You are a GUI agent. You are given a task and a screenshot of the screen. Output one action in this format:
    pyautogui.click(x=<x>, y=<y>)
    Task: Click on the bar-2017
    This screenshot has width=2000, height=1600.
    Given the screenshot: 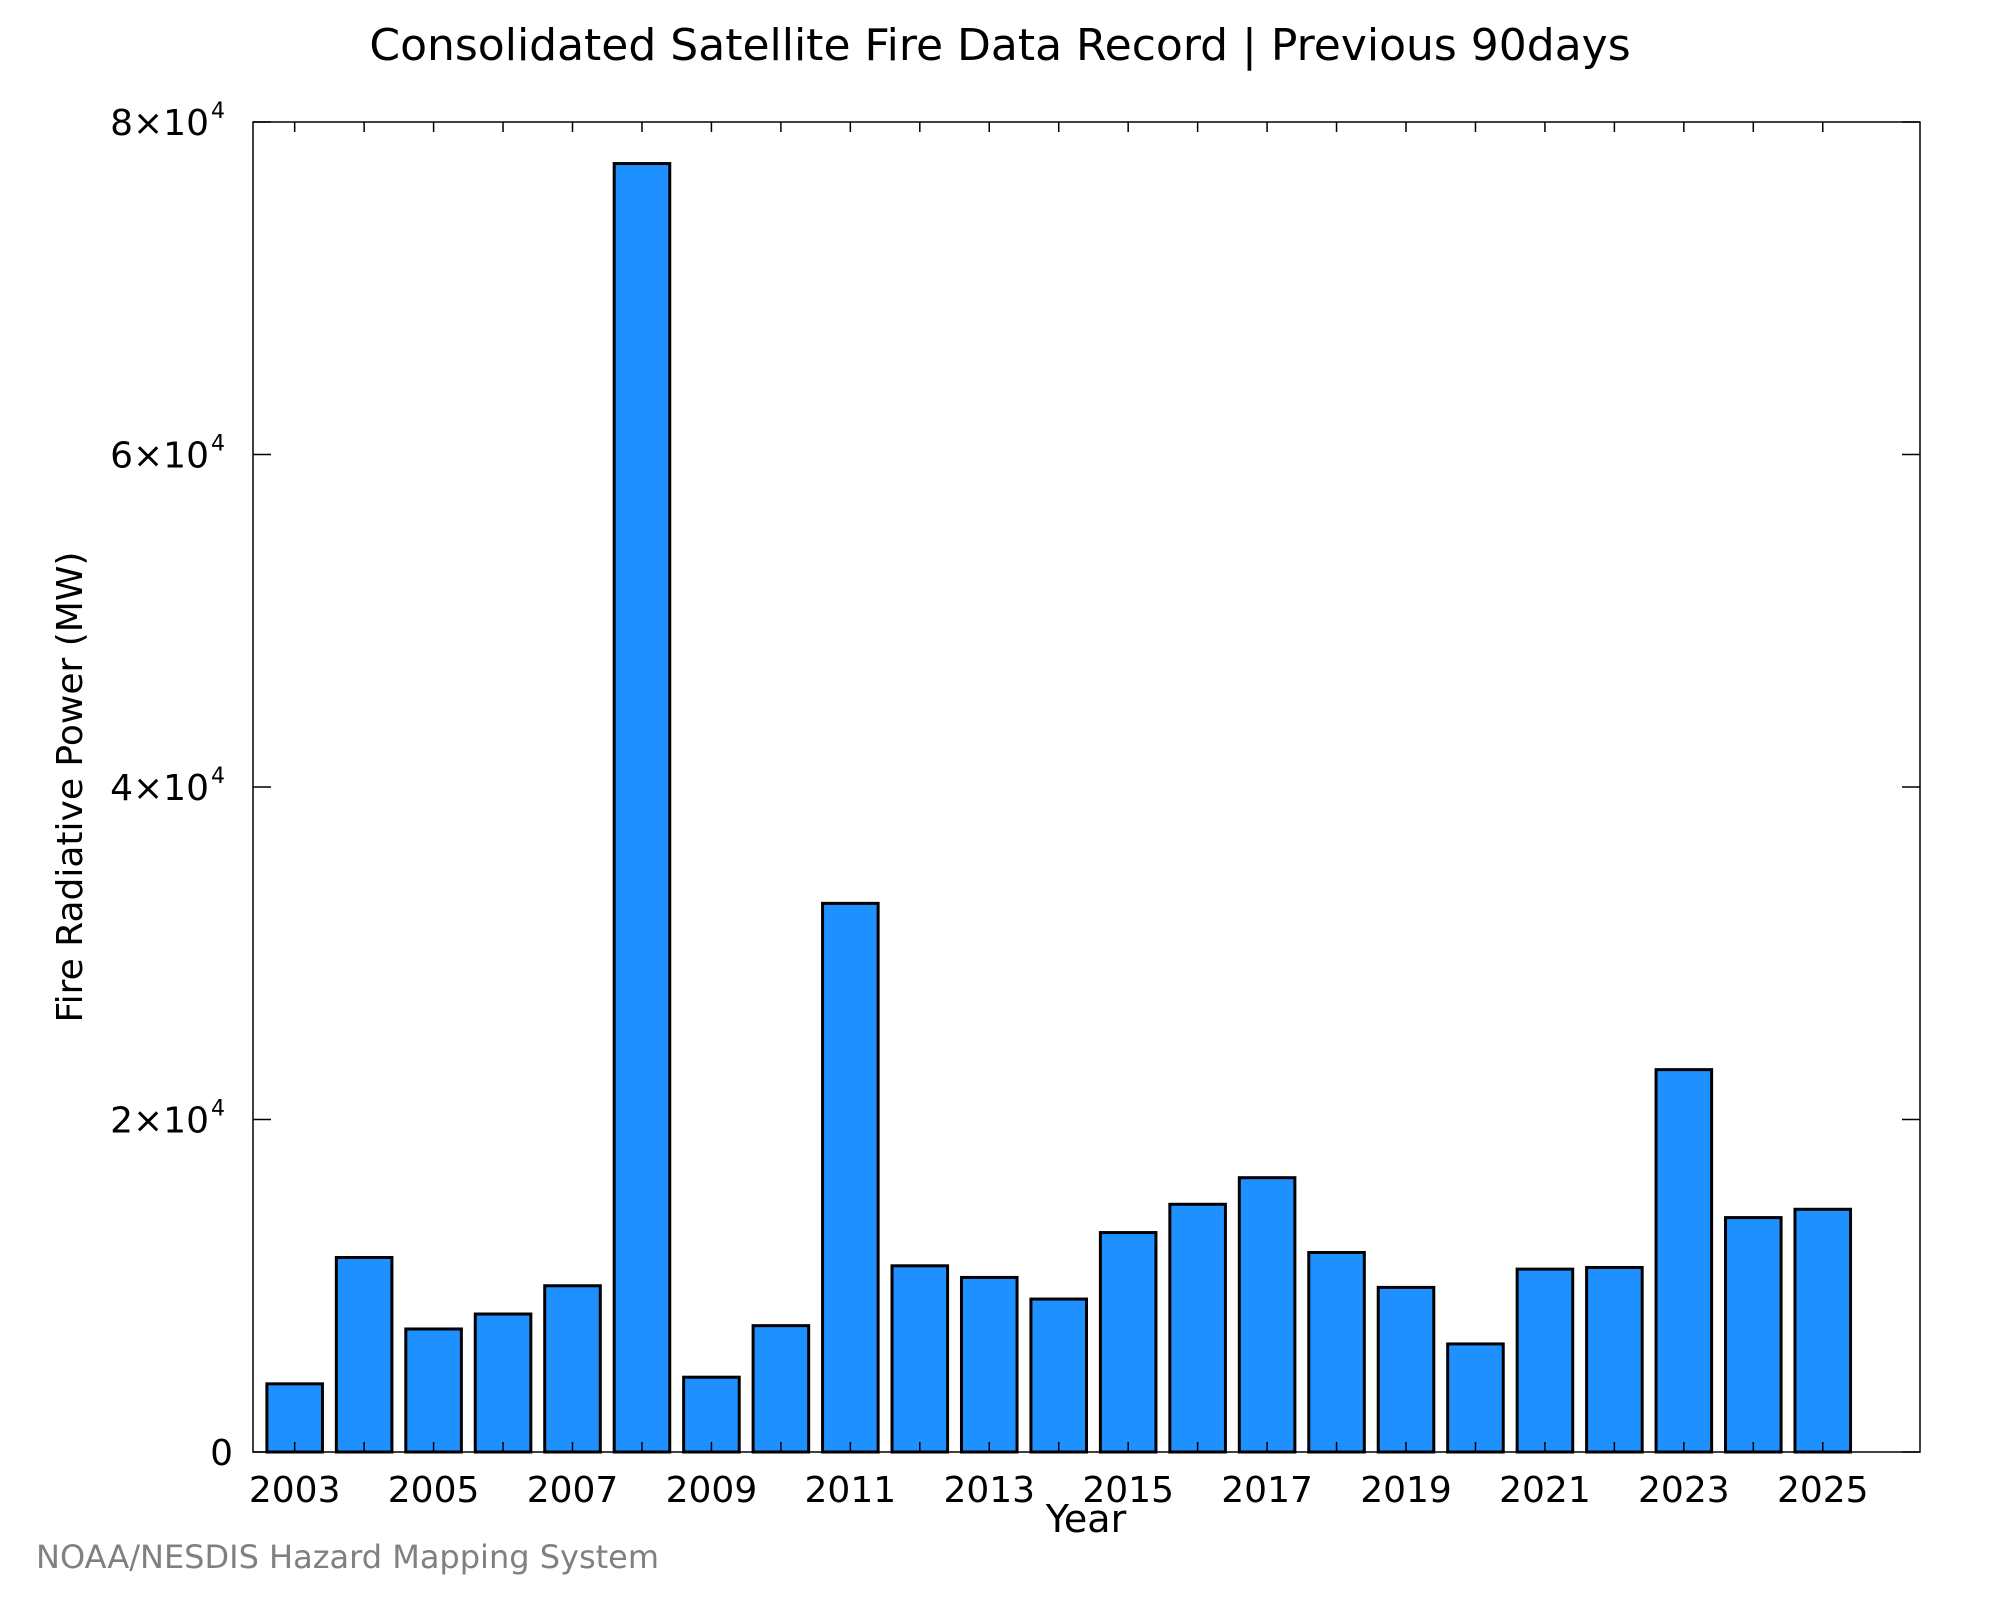 What is the action you would take?
    pyautogui.click(x=1267, y=1315)
    